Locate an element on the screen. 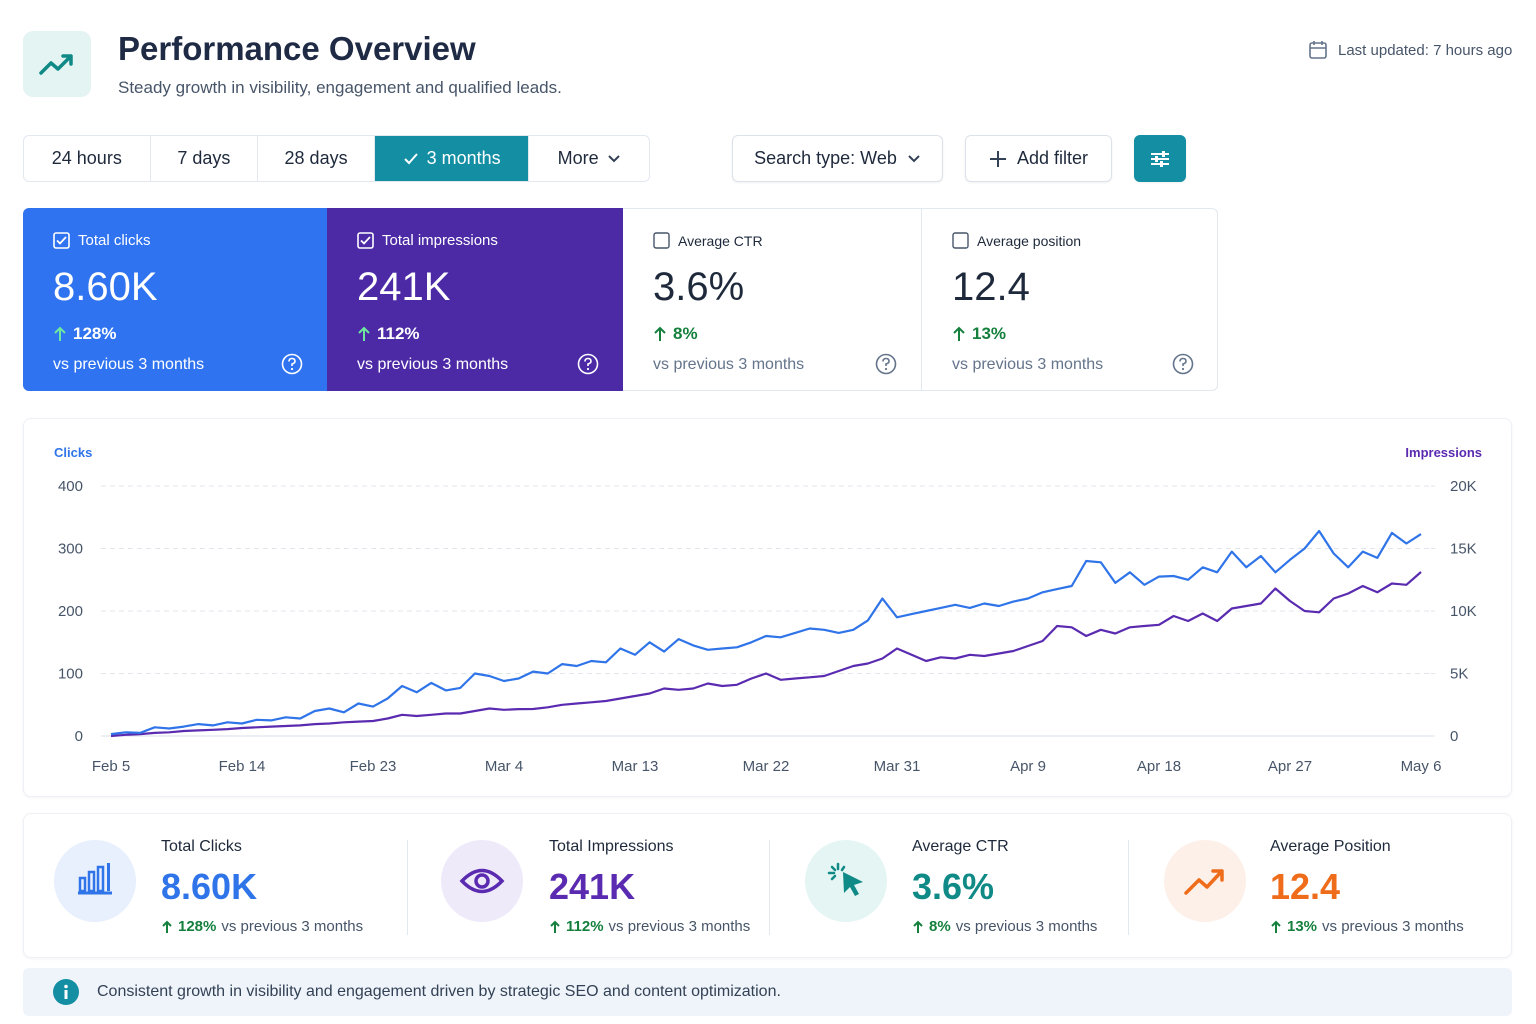 This screenshot has width=1536, height=1024. metric-label: Total clicks is located at coordinates (114, 240).